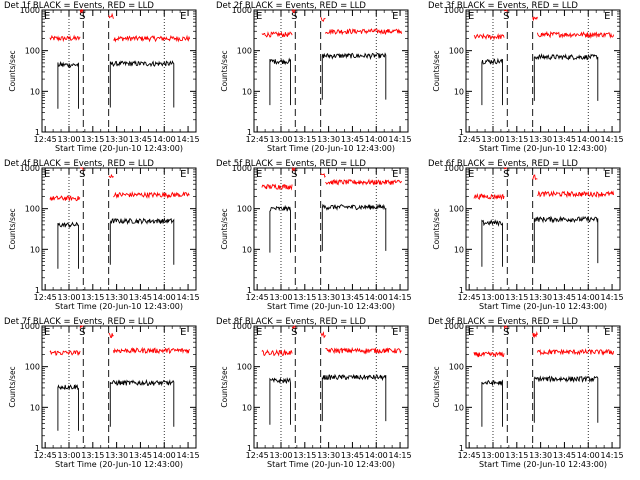 This screenshot has height=480, width=640. I want to click on plot-title: Det 4f BLACK = Events, RED = LLD, so click(79, 164).